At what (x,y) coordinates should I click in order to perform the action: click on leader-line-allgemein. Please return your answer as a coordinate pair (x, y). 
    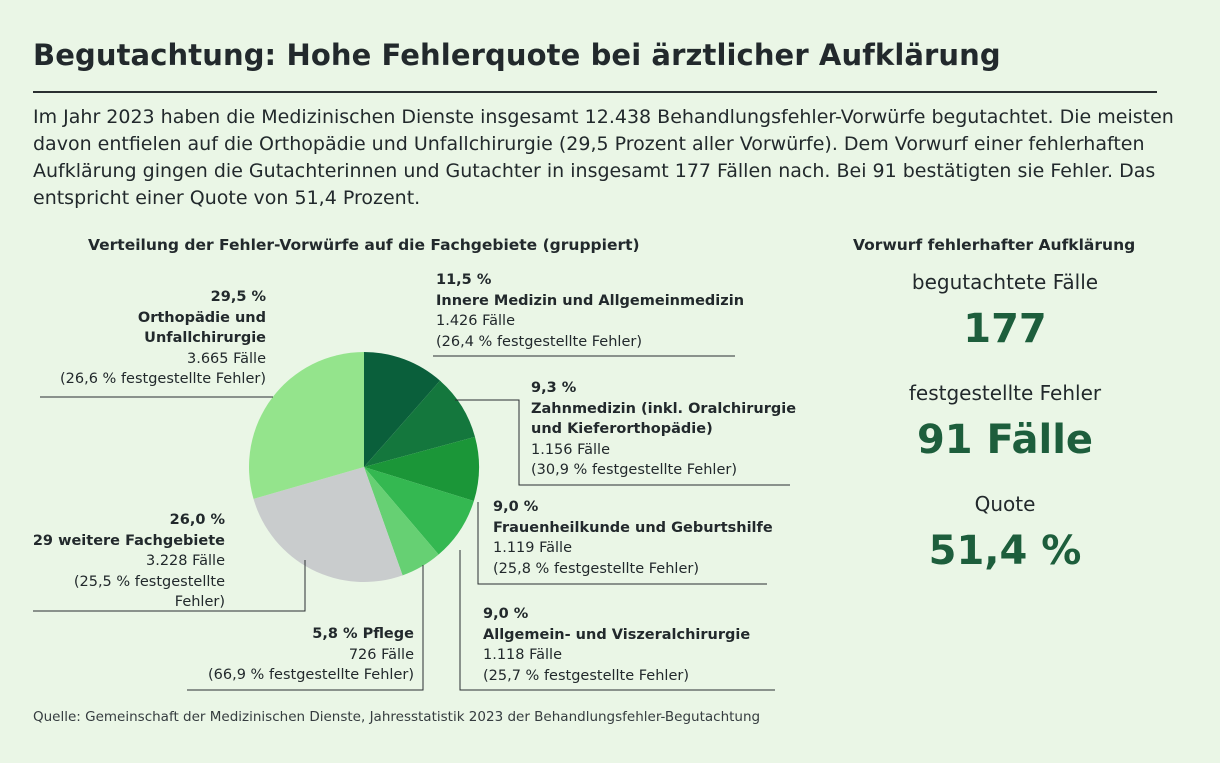
    Looking at the image, I should click on (617, 620).